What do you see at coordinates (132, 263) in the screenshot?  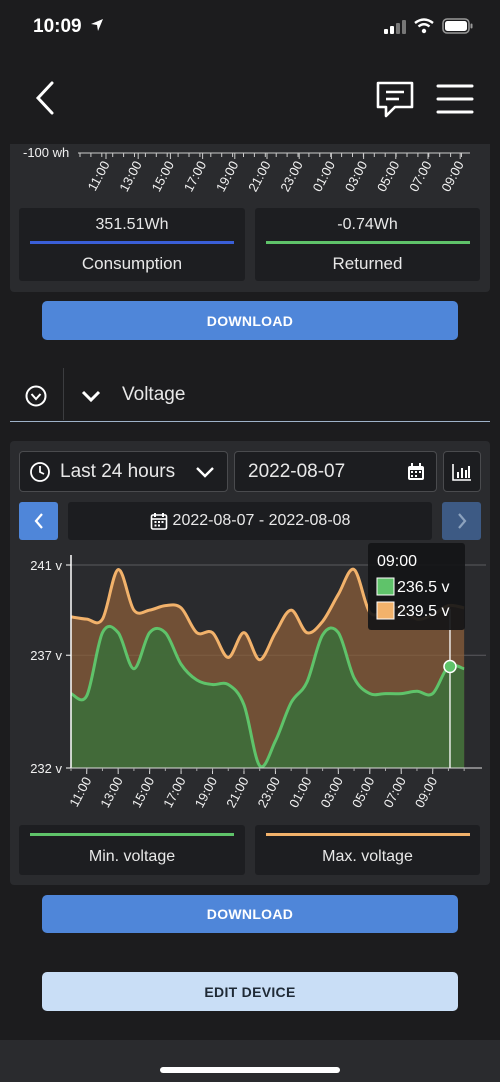 I see `consumption-label: Consumption` at bounding box center [132, 263].